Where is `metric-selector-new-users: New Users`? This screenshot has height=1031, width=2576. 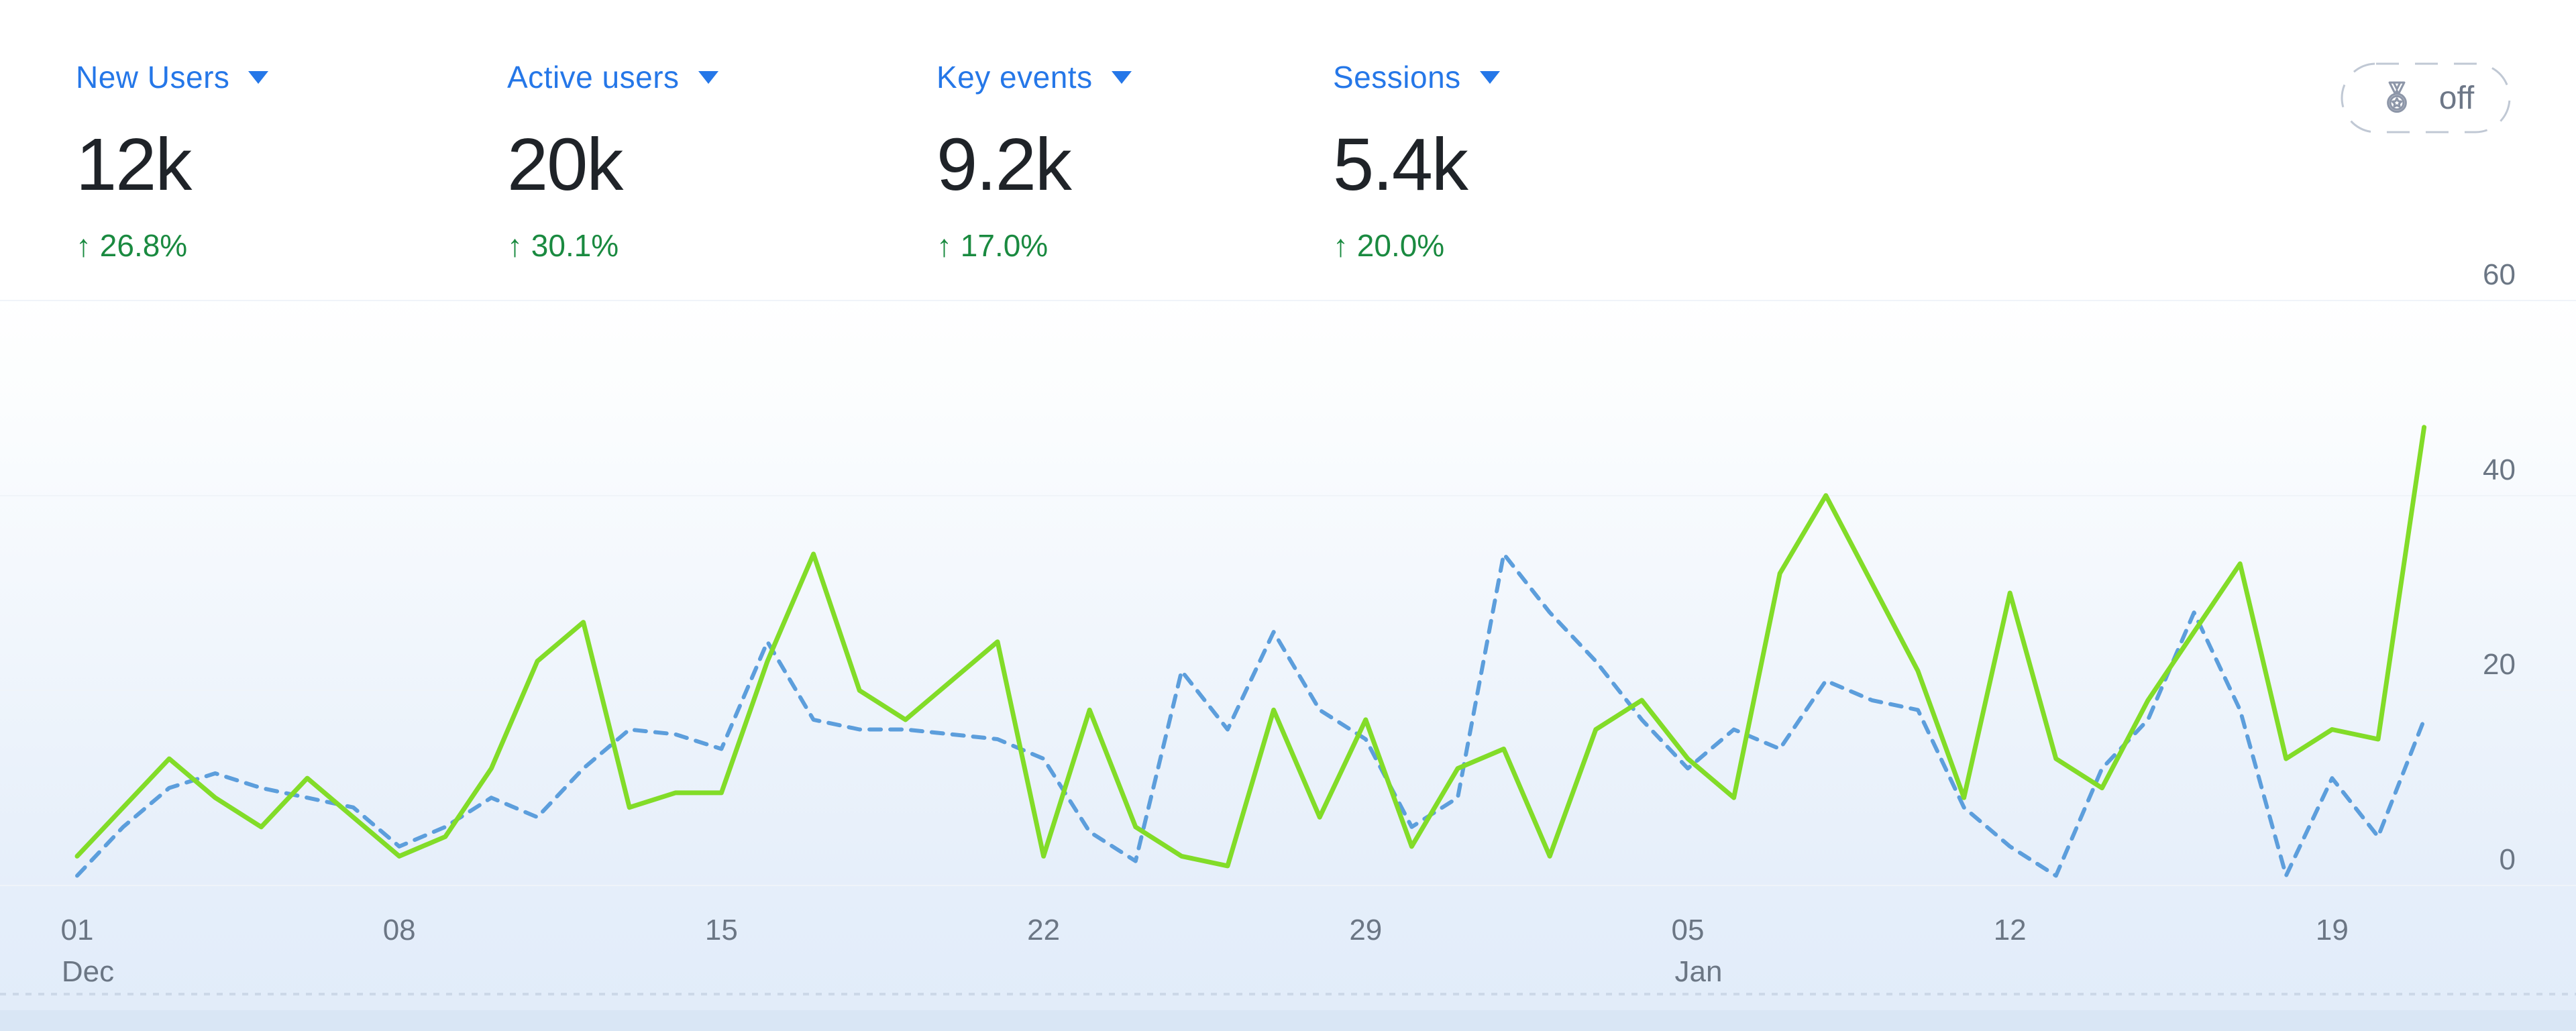 metric-selector-new-users: New Users is located at coordinates (172, 77).